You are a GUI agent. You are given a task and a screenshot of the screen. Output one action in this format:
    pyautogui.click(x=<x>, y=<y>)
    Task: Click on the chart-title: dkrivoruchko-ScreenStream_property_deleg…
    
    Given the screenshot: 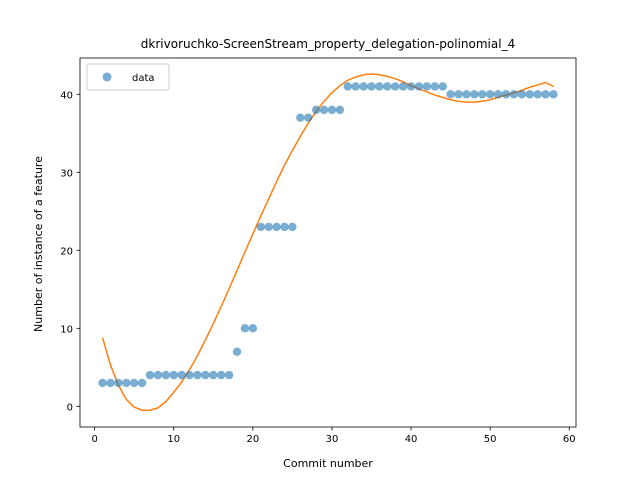 What is the action you would take?
    pyautogui.click(x=328, y=44)
    